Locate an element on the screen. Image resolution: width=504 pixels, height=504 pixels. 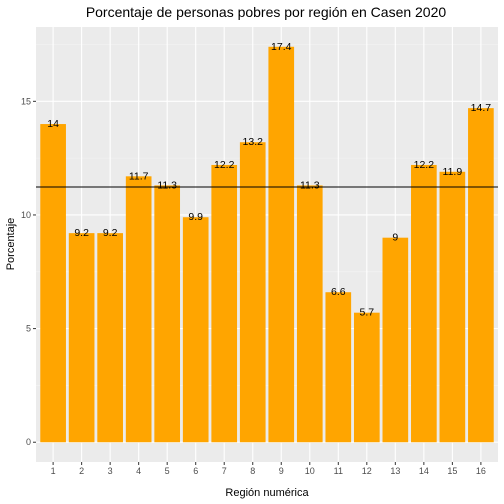
x-tick-label: 7 is located at coordinates (224, 471).